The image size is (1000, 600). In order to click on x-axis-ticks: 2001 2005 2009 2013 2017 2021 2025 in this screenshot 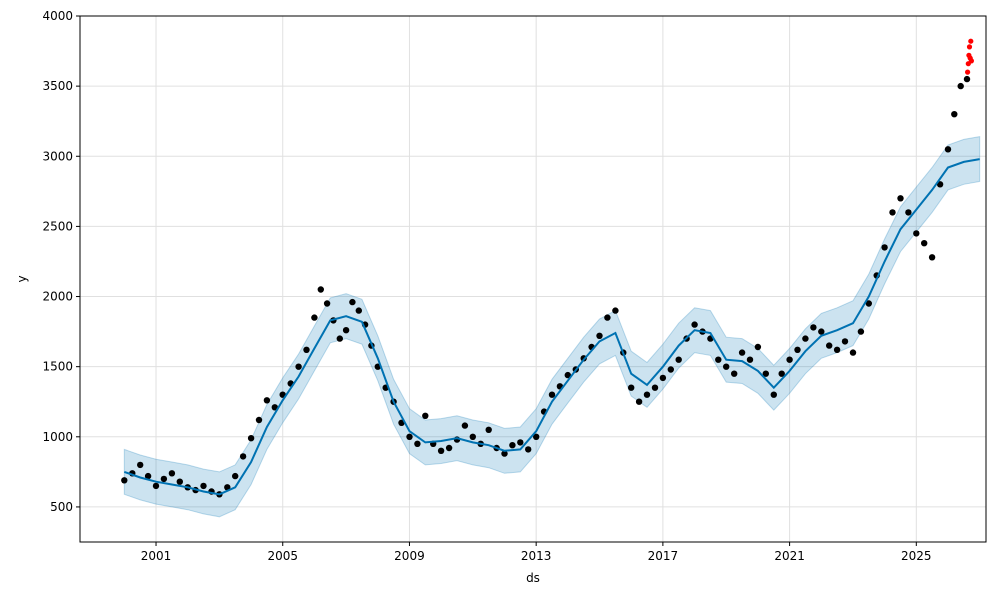, I will do `click(536, 552)`.